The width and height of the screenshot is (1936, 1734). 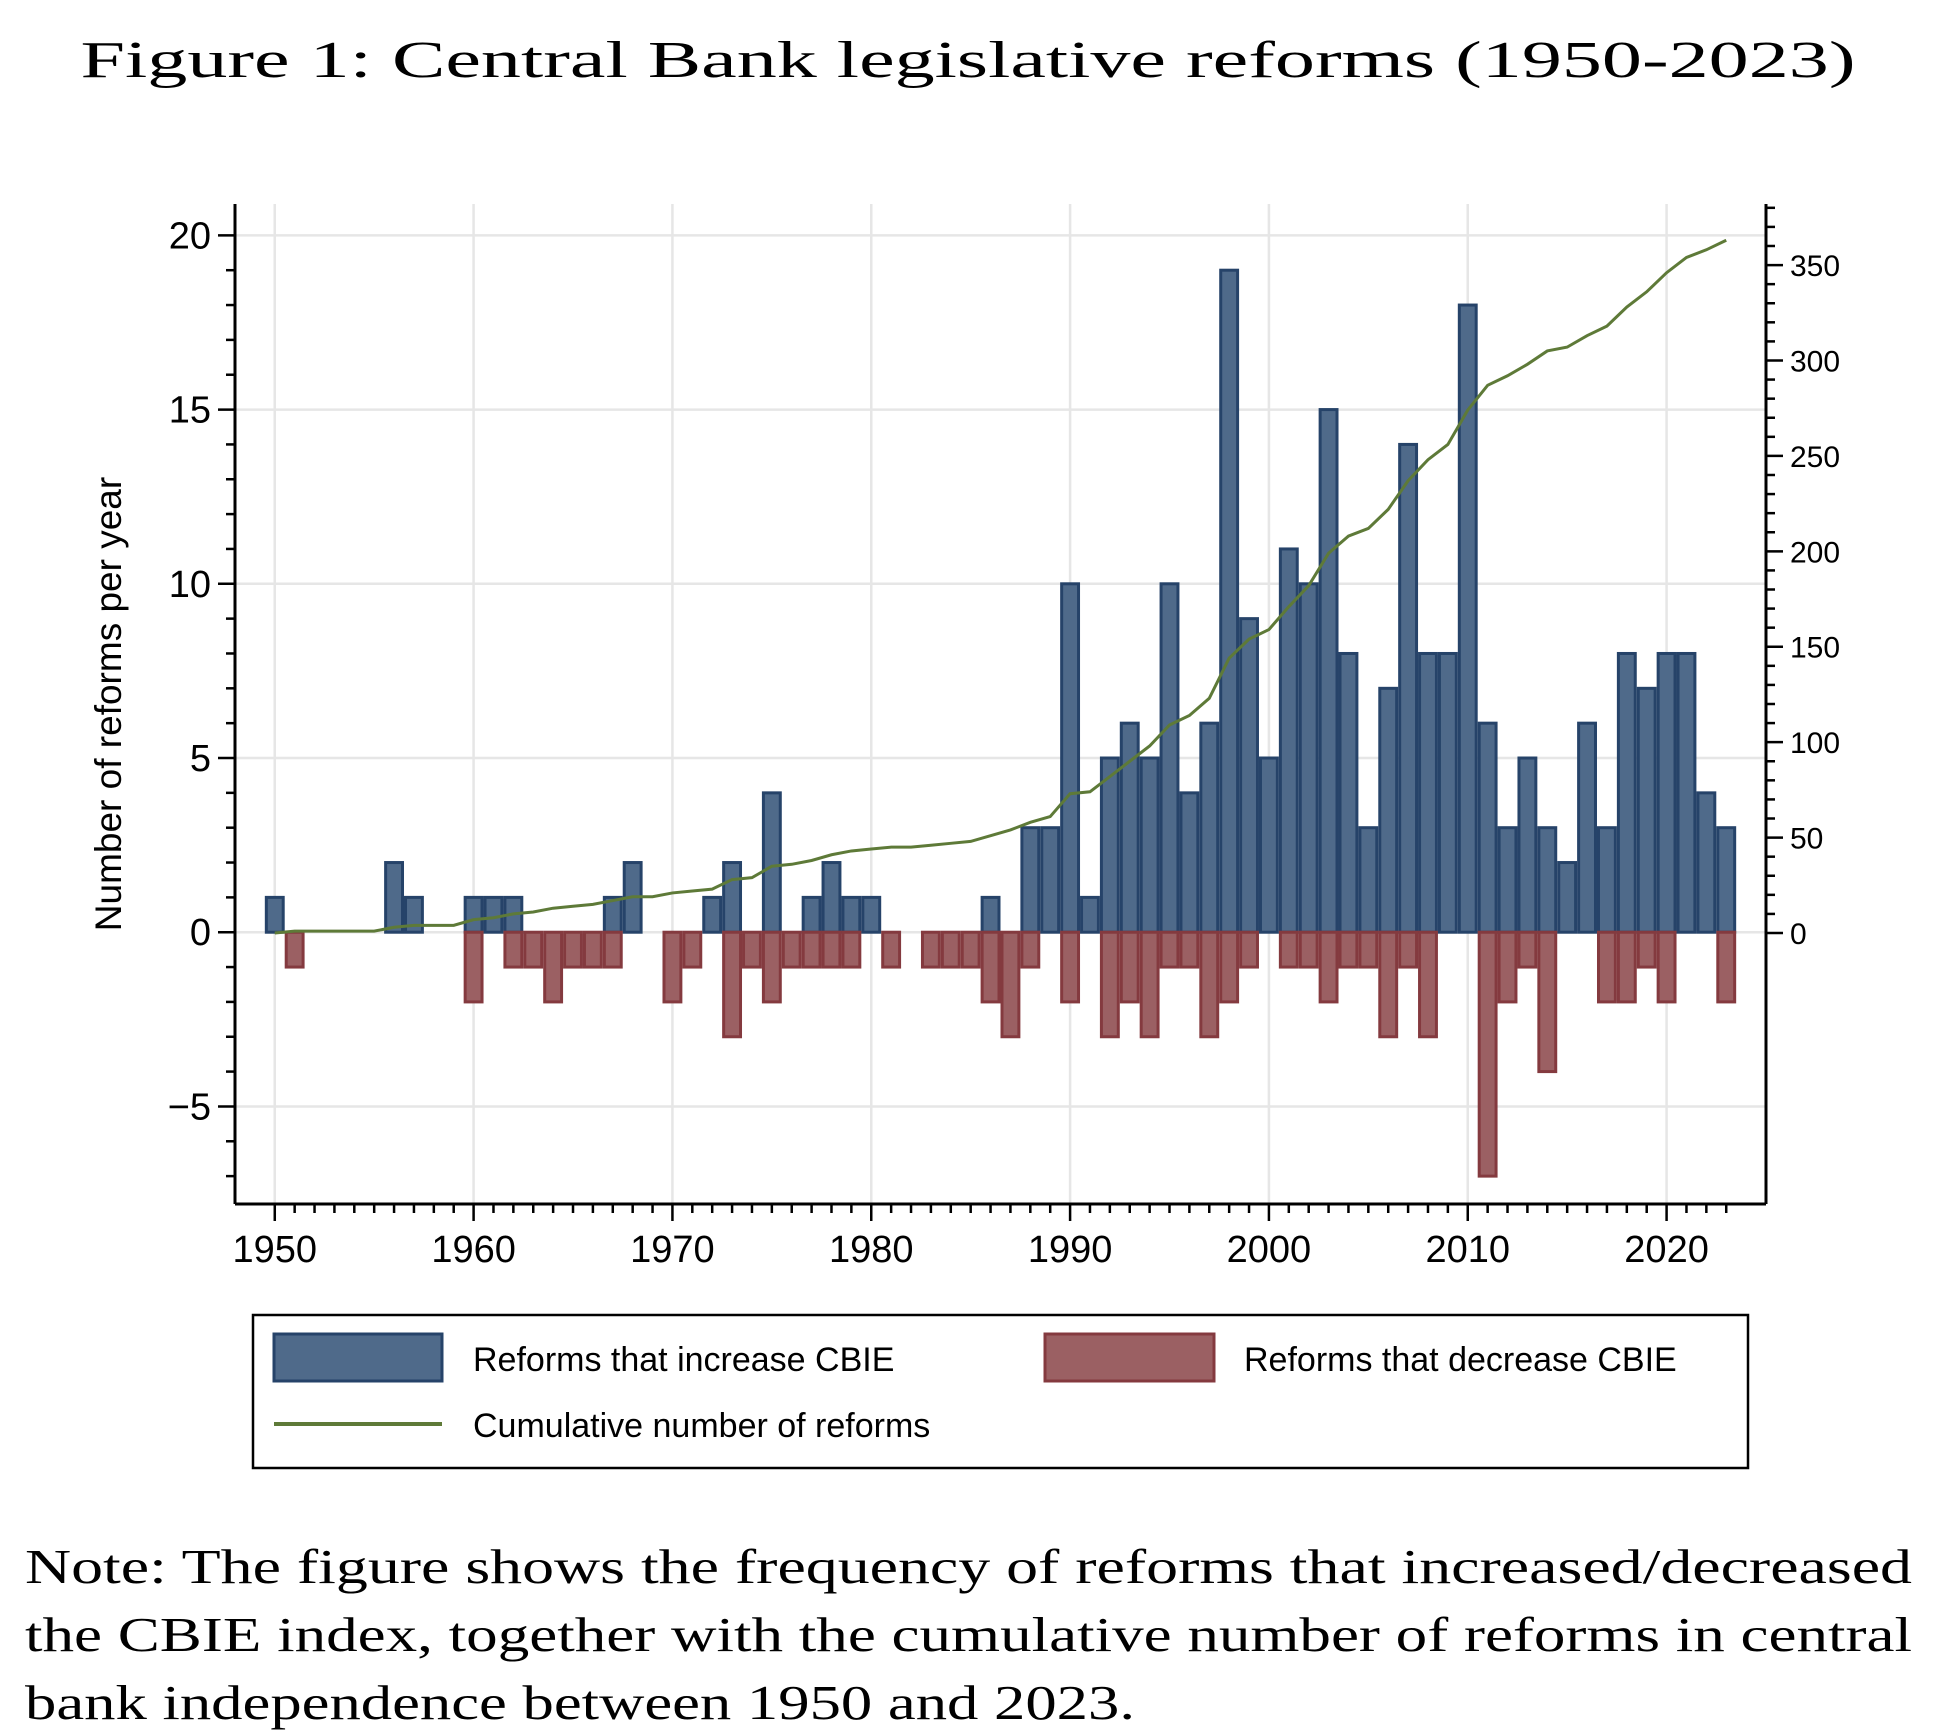 I want to click on legend-box, so click(x=1000, y=1391).